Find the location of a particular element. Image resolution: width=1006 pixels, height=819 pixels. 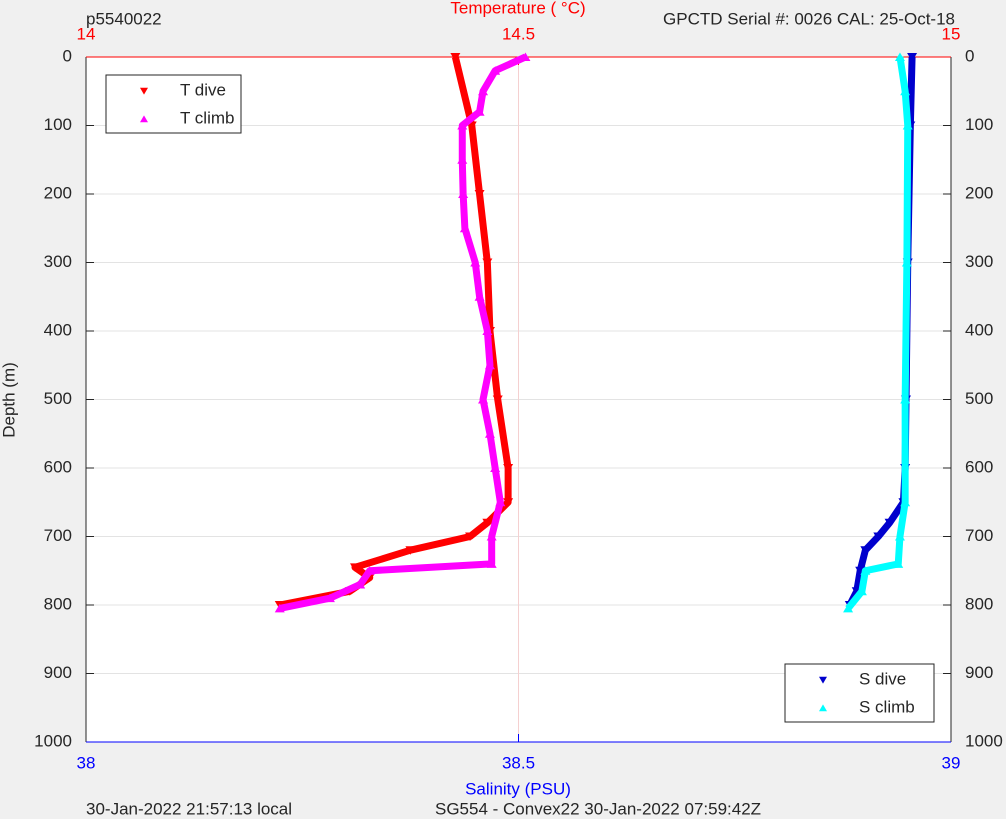

y-tick-label: 200 is located at coordinates (58, 192).